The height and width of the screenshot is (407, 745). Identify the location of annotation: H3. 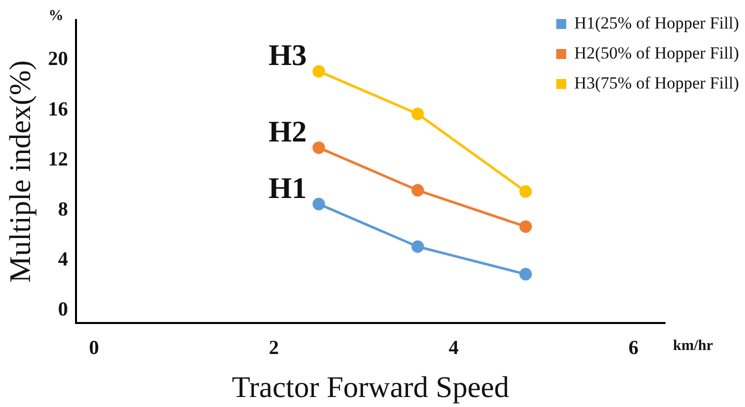
(287, 55).